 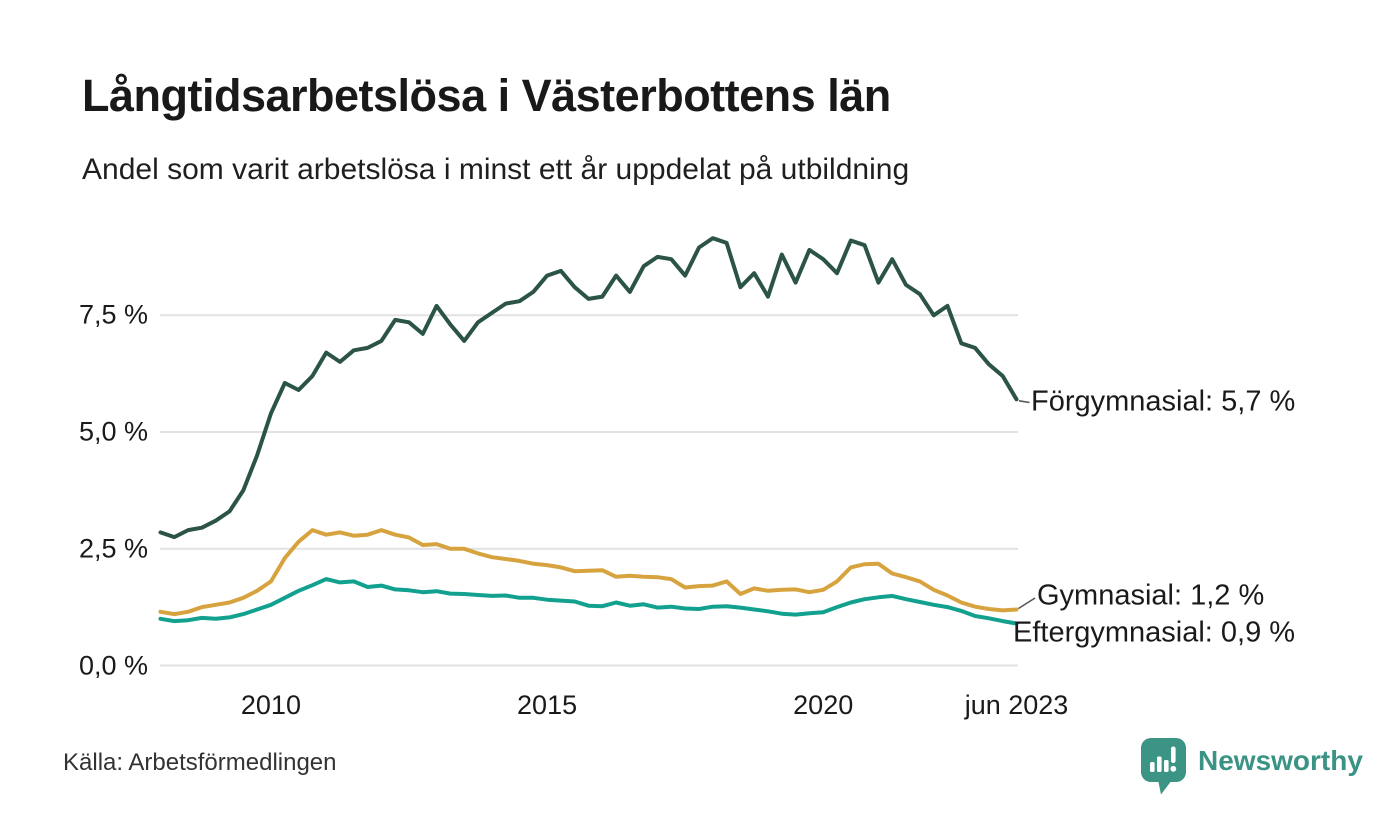 I want to click on series-line-eftergymnasial, so click(x=588, y=601).